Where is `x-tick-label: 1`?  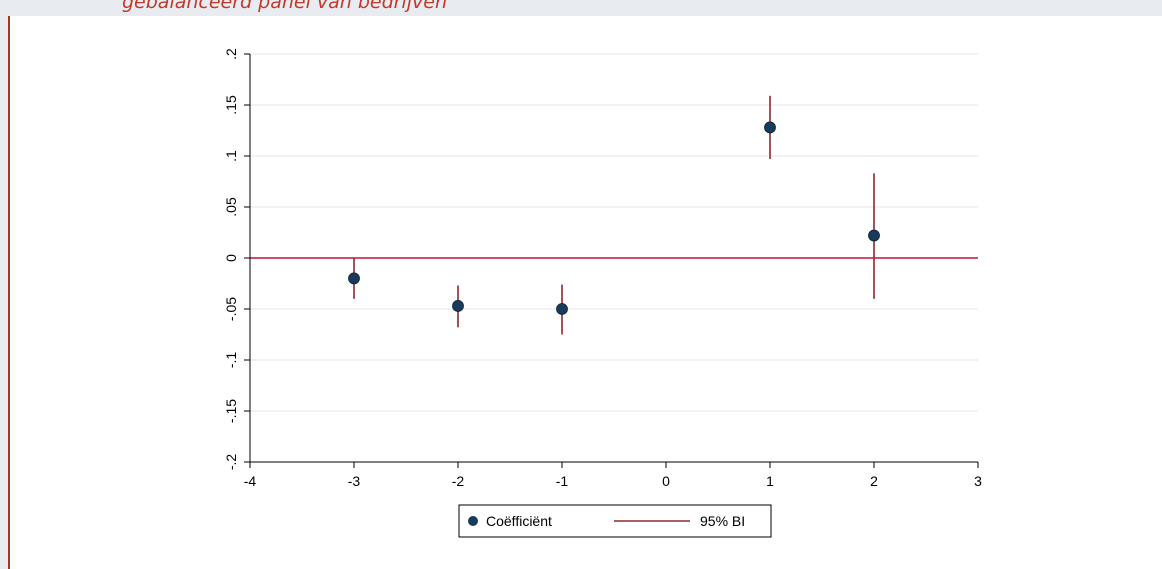
x-tick-label: 1 is located at coordinates (770, 481).